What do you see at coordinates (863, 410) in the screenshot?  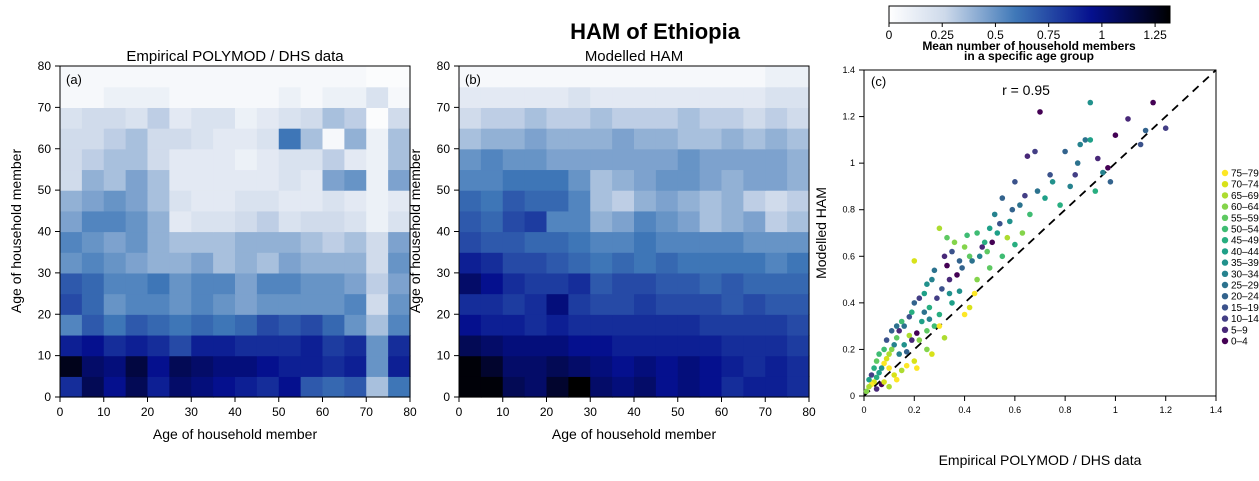 I see `x-tick-label: 0` at bounding box center [863, 410].